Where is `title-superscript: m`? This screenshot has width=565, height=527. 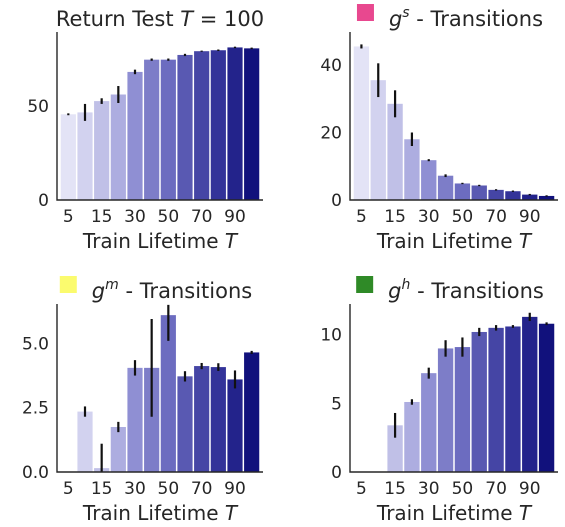 title-superscript: m is located at coordinates (112, 285).